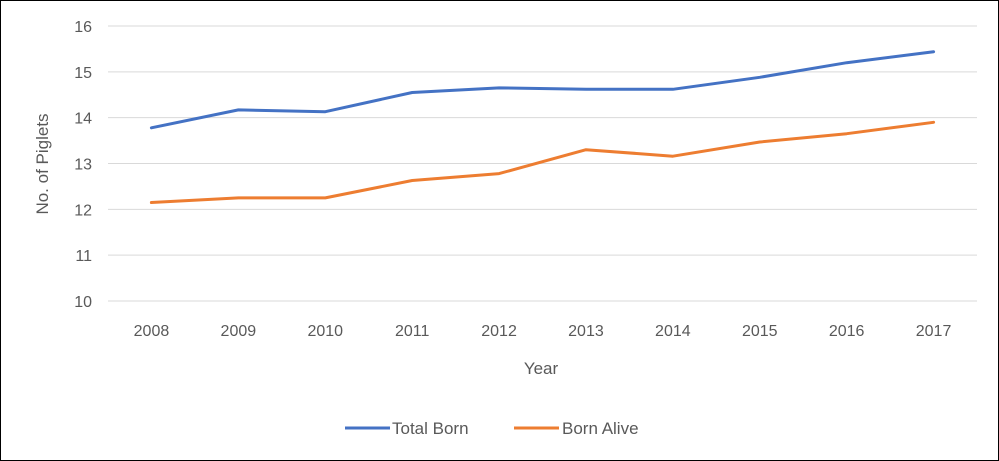  I want to click on legend: Total Born Born Alive, so click(492, 428).